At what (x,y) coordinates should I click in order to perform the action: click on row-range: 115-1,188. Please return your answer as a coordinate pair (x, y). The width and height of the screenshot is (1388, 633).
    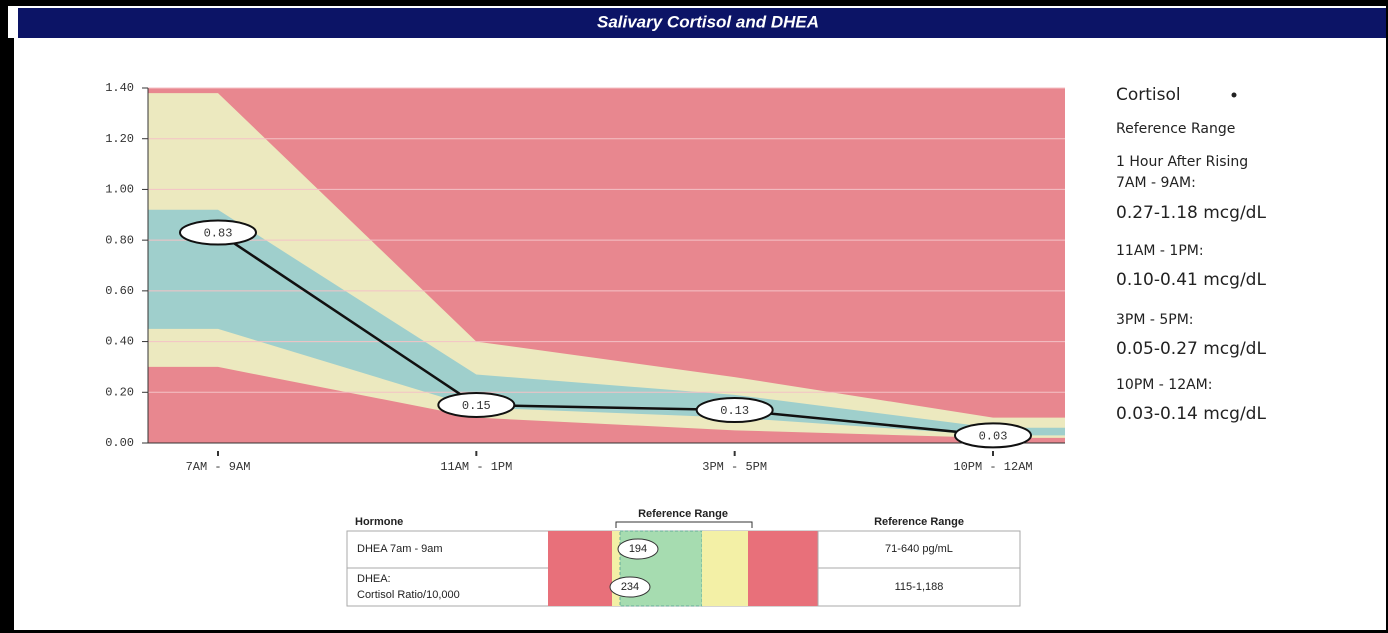
    Looking at the image, I should click on (919, 587).